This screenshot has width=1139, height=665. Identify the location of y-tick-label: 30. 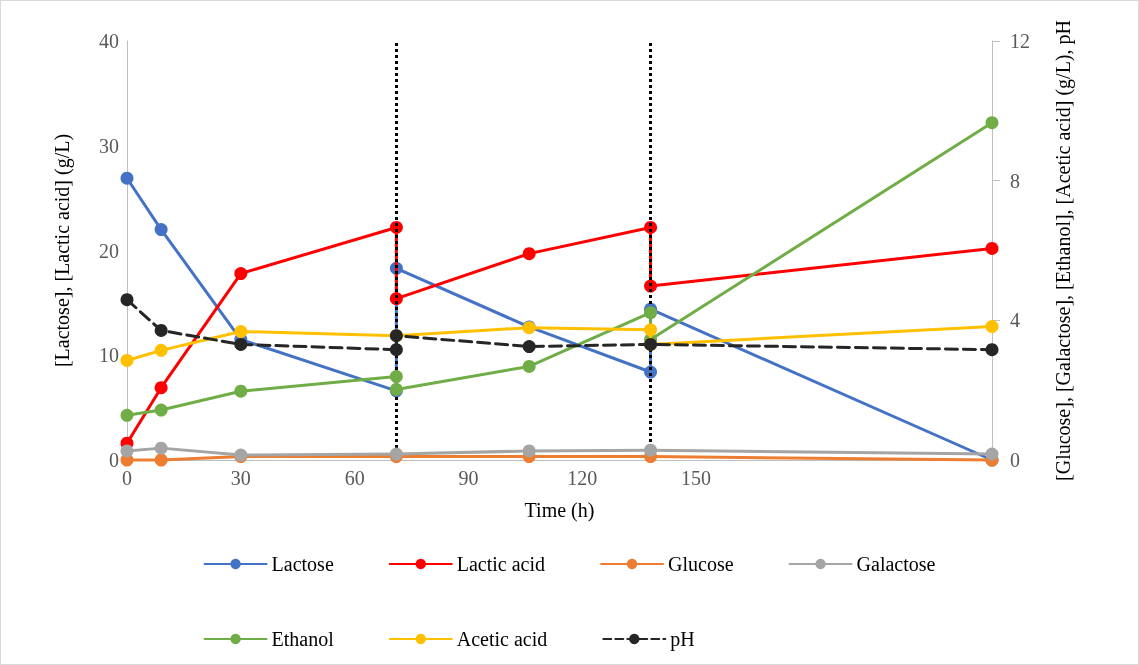
(109, 145).